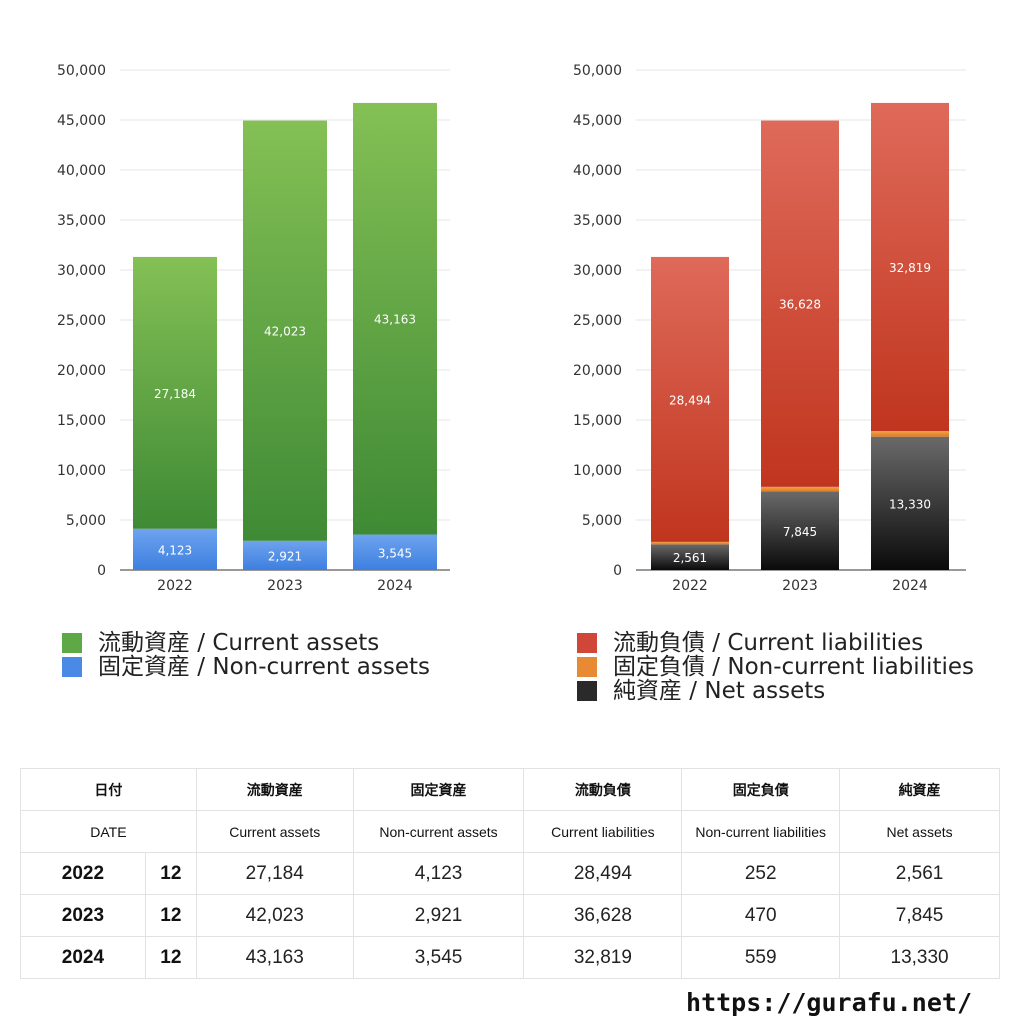  Describe the element at coordinates (761, 915) in the screenshot. I see `table-cell: 470` at that location.